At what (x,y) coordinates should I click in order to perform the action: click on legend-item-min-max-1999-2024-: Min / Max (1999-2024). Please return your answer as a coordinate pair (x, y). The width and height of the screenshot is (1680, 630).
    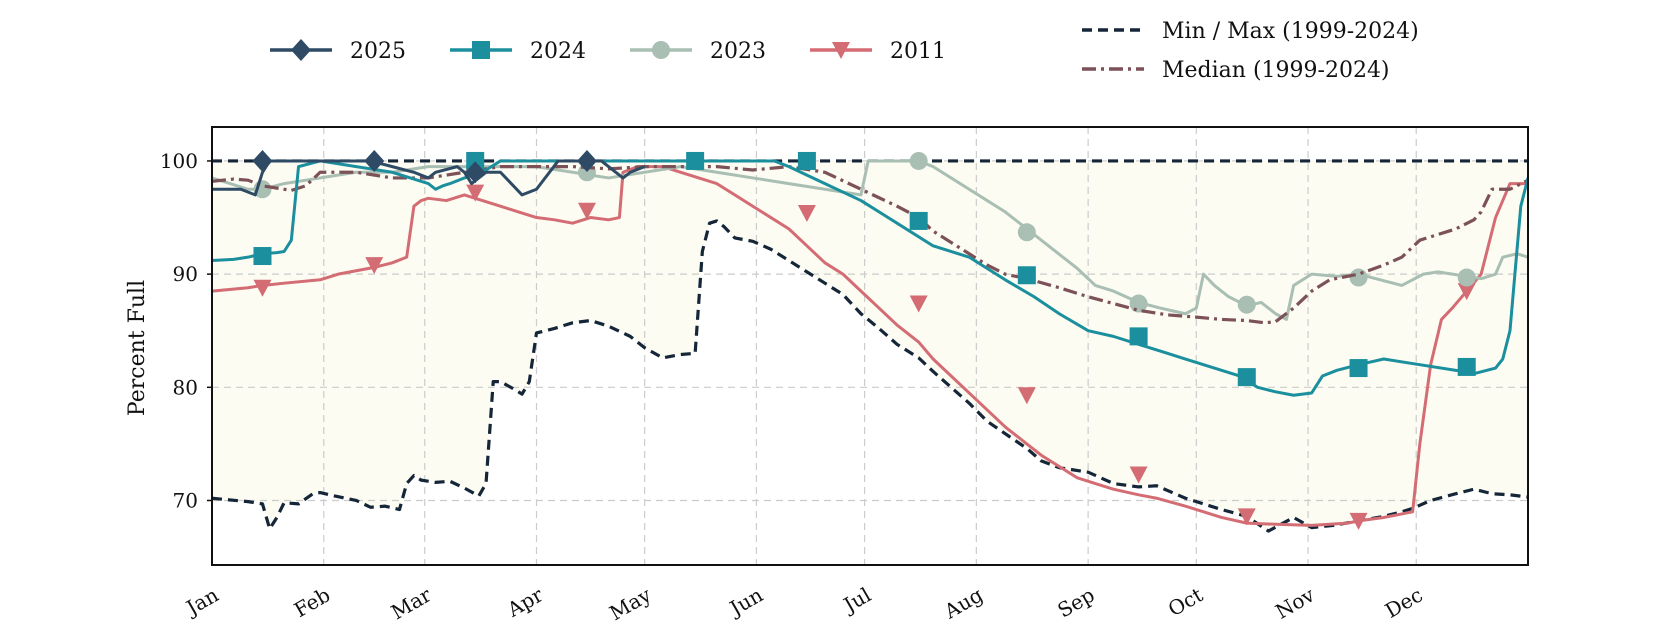
    Looking at the image, I should click on (1250, 31).